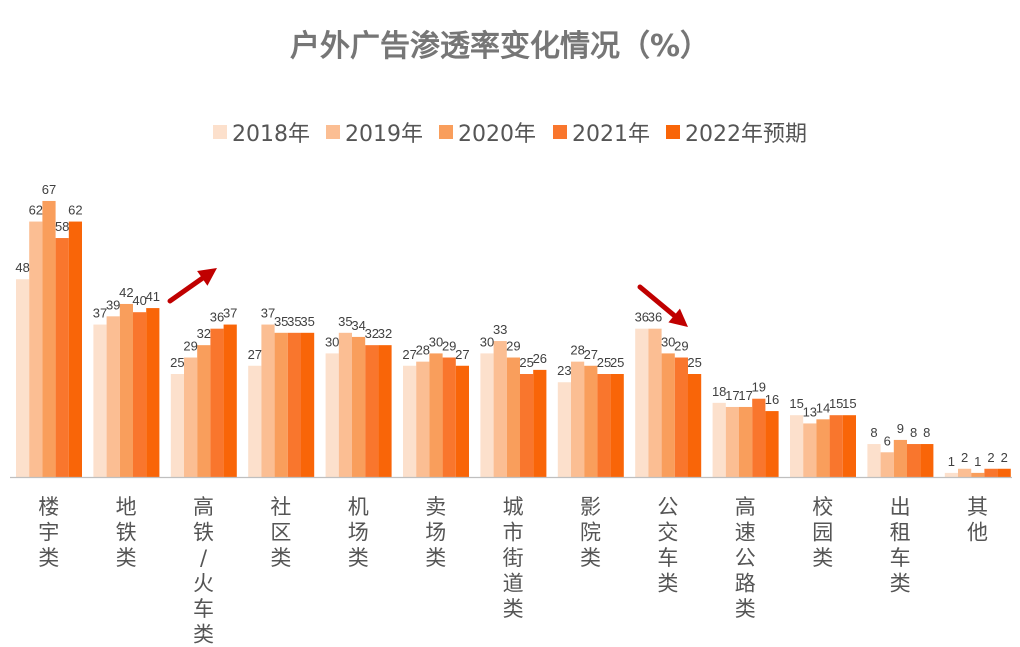 The width and height of the screenshot is (1020, 647). What do you see at coordinates (358, 325) in the screenshot?
I see `value-label-4-2: 34` at bounding box center [358, 325].